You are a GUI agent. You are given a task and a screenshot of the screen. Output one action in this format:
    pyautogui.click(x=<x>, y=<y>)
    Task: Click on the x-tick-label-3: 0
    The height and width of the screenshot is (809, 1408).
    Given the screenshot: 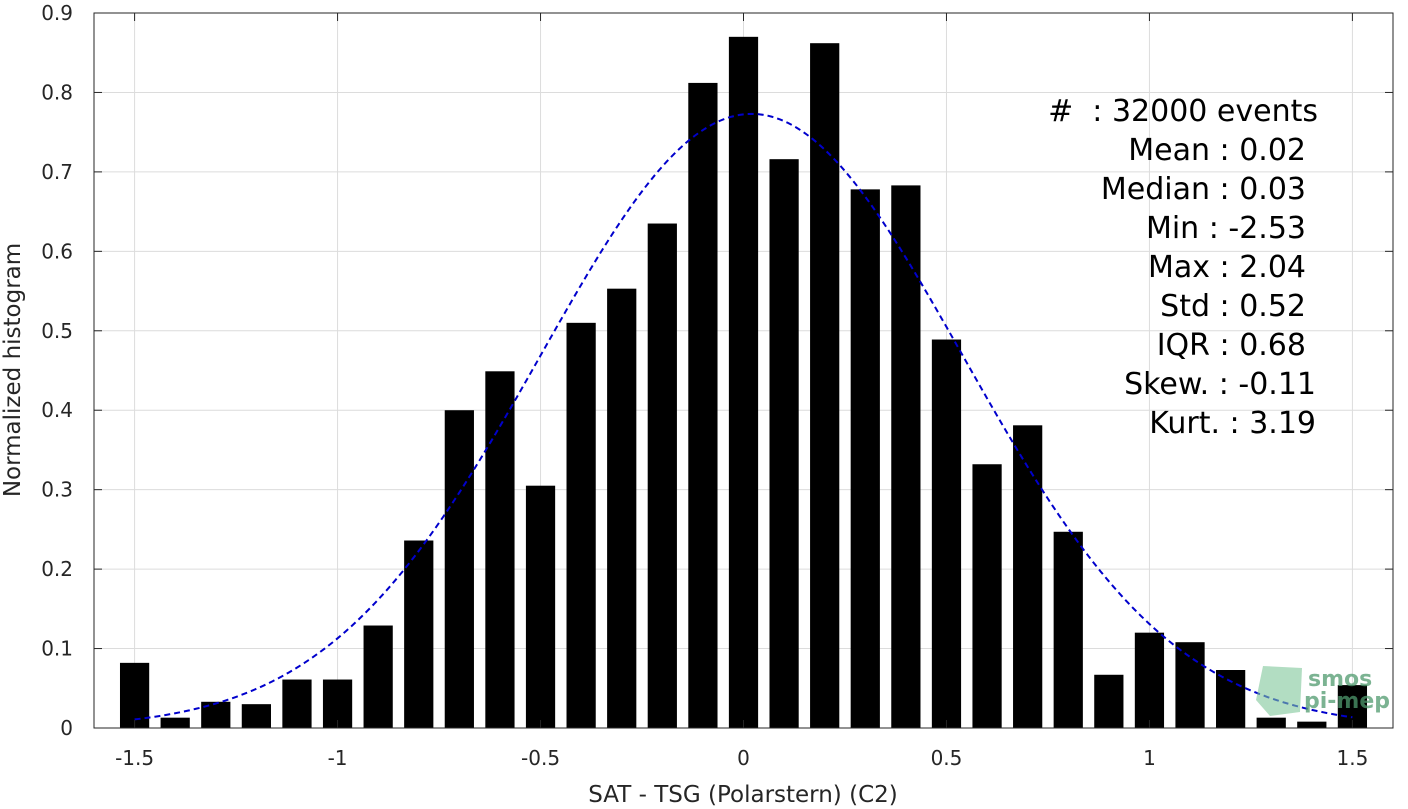 What is the action you would take?
    pyautogui.click(x=743, y=758)
    